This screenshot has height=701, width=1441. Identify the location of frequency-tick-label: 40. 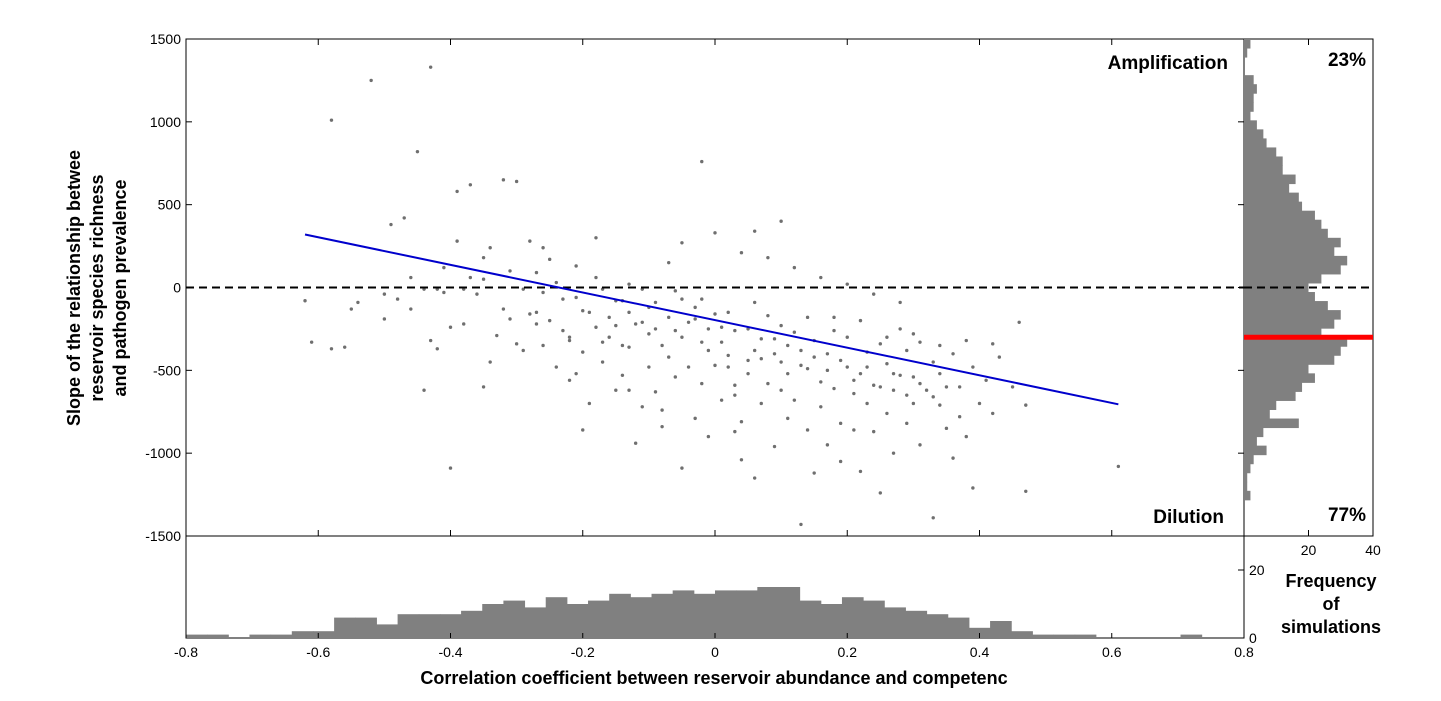
(1373, 550).